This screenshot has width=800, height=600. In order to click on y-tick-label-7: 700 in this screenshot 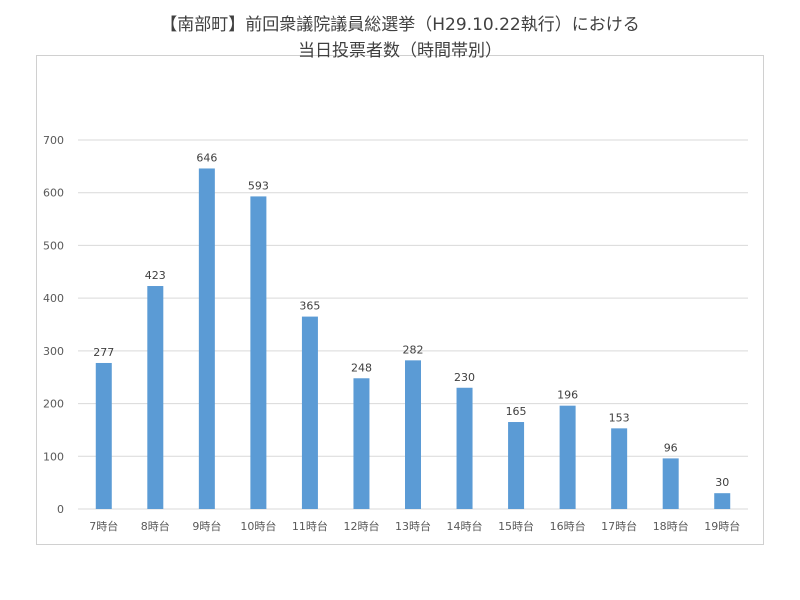, I will do `click(53, 140)`.